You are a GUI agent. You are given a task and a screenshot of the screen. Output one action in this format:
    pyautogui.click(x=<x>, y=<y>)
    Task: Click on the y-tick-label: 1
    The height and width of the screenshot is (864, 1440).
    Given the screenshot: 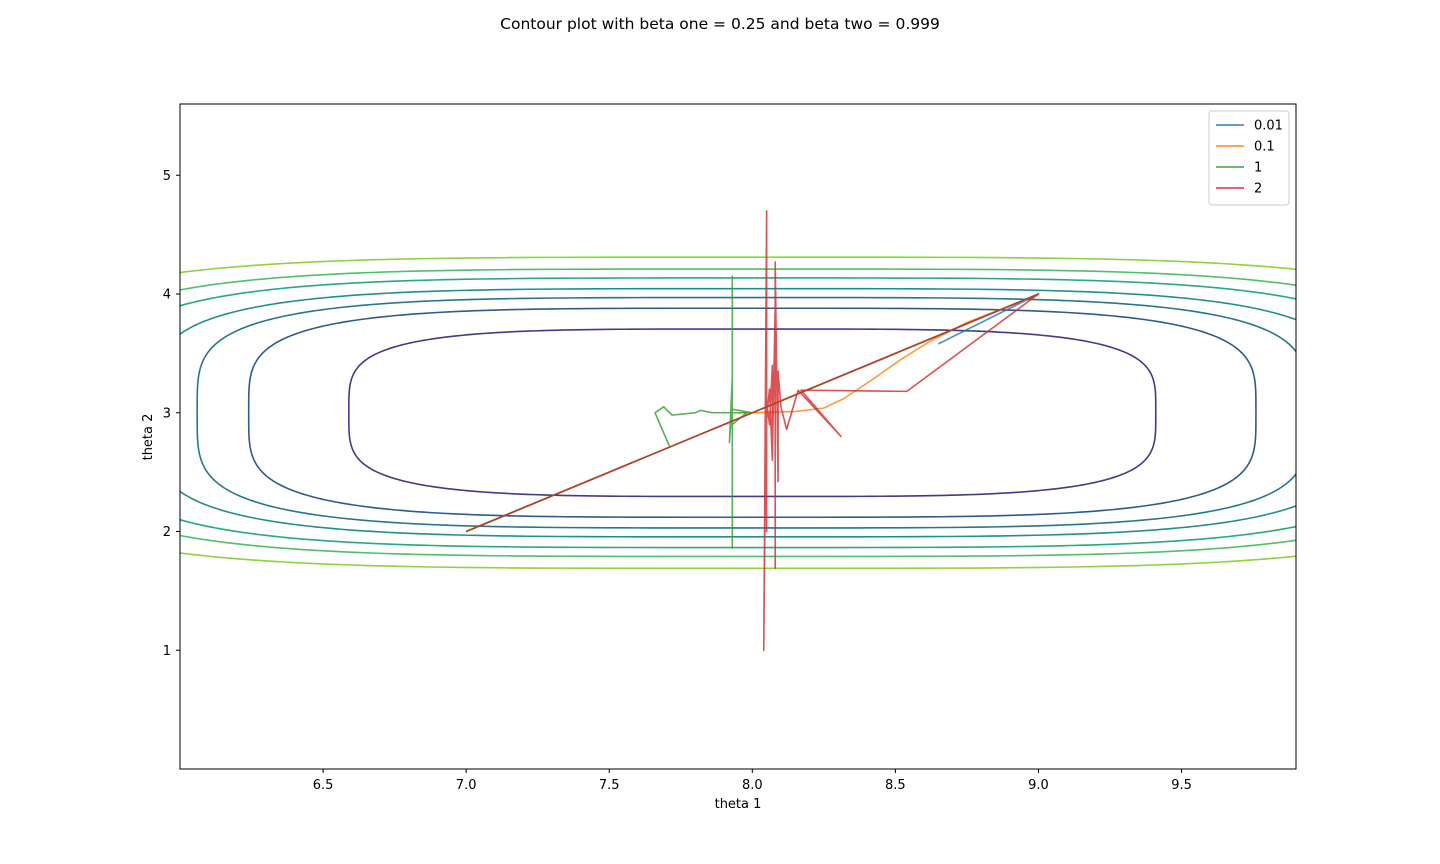 What is the action you would take?
    pyautogui.click(x=167, y=651)
    